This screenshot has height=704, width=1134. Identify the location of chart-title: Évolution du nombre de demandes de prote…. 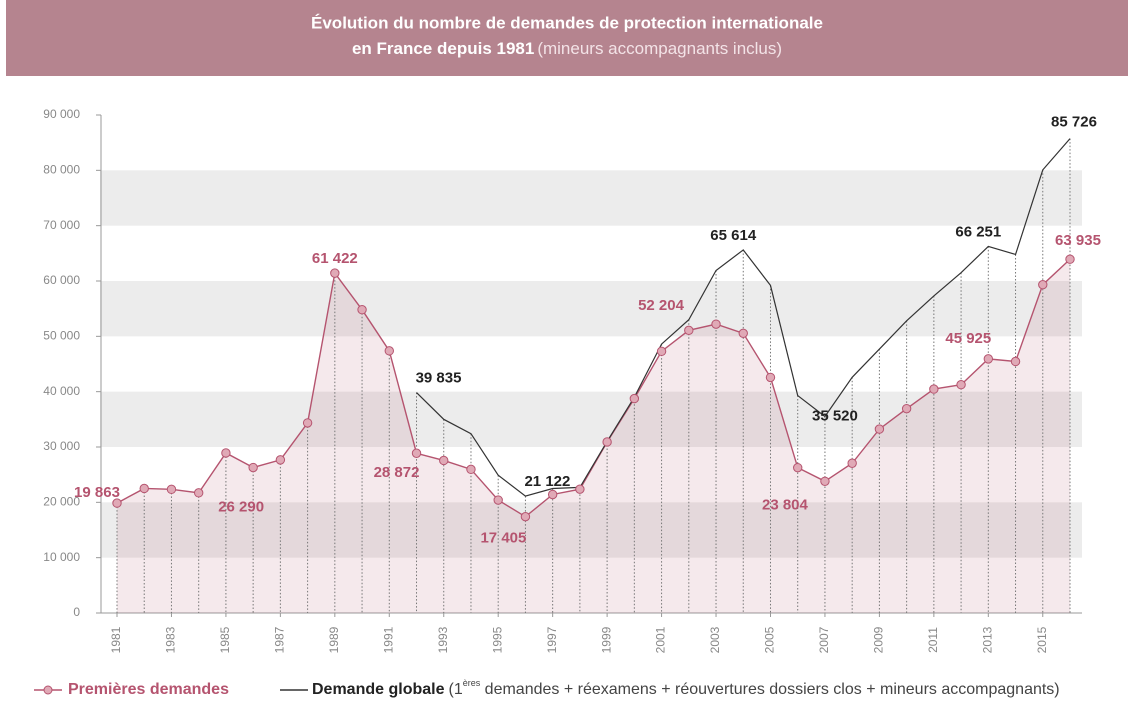
(567, 22).